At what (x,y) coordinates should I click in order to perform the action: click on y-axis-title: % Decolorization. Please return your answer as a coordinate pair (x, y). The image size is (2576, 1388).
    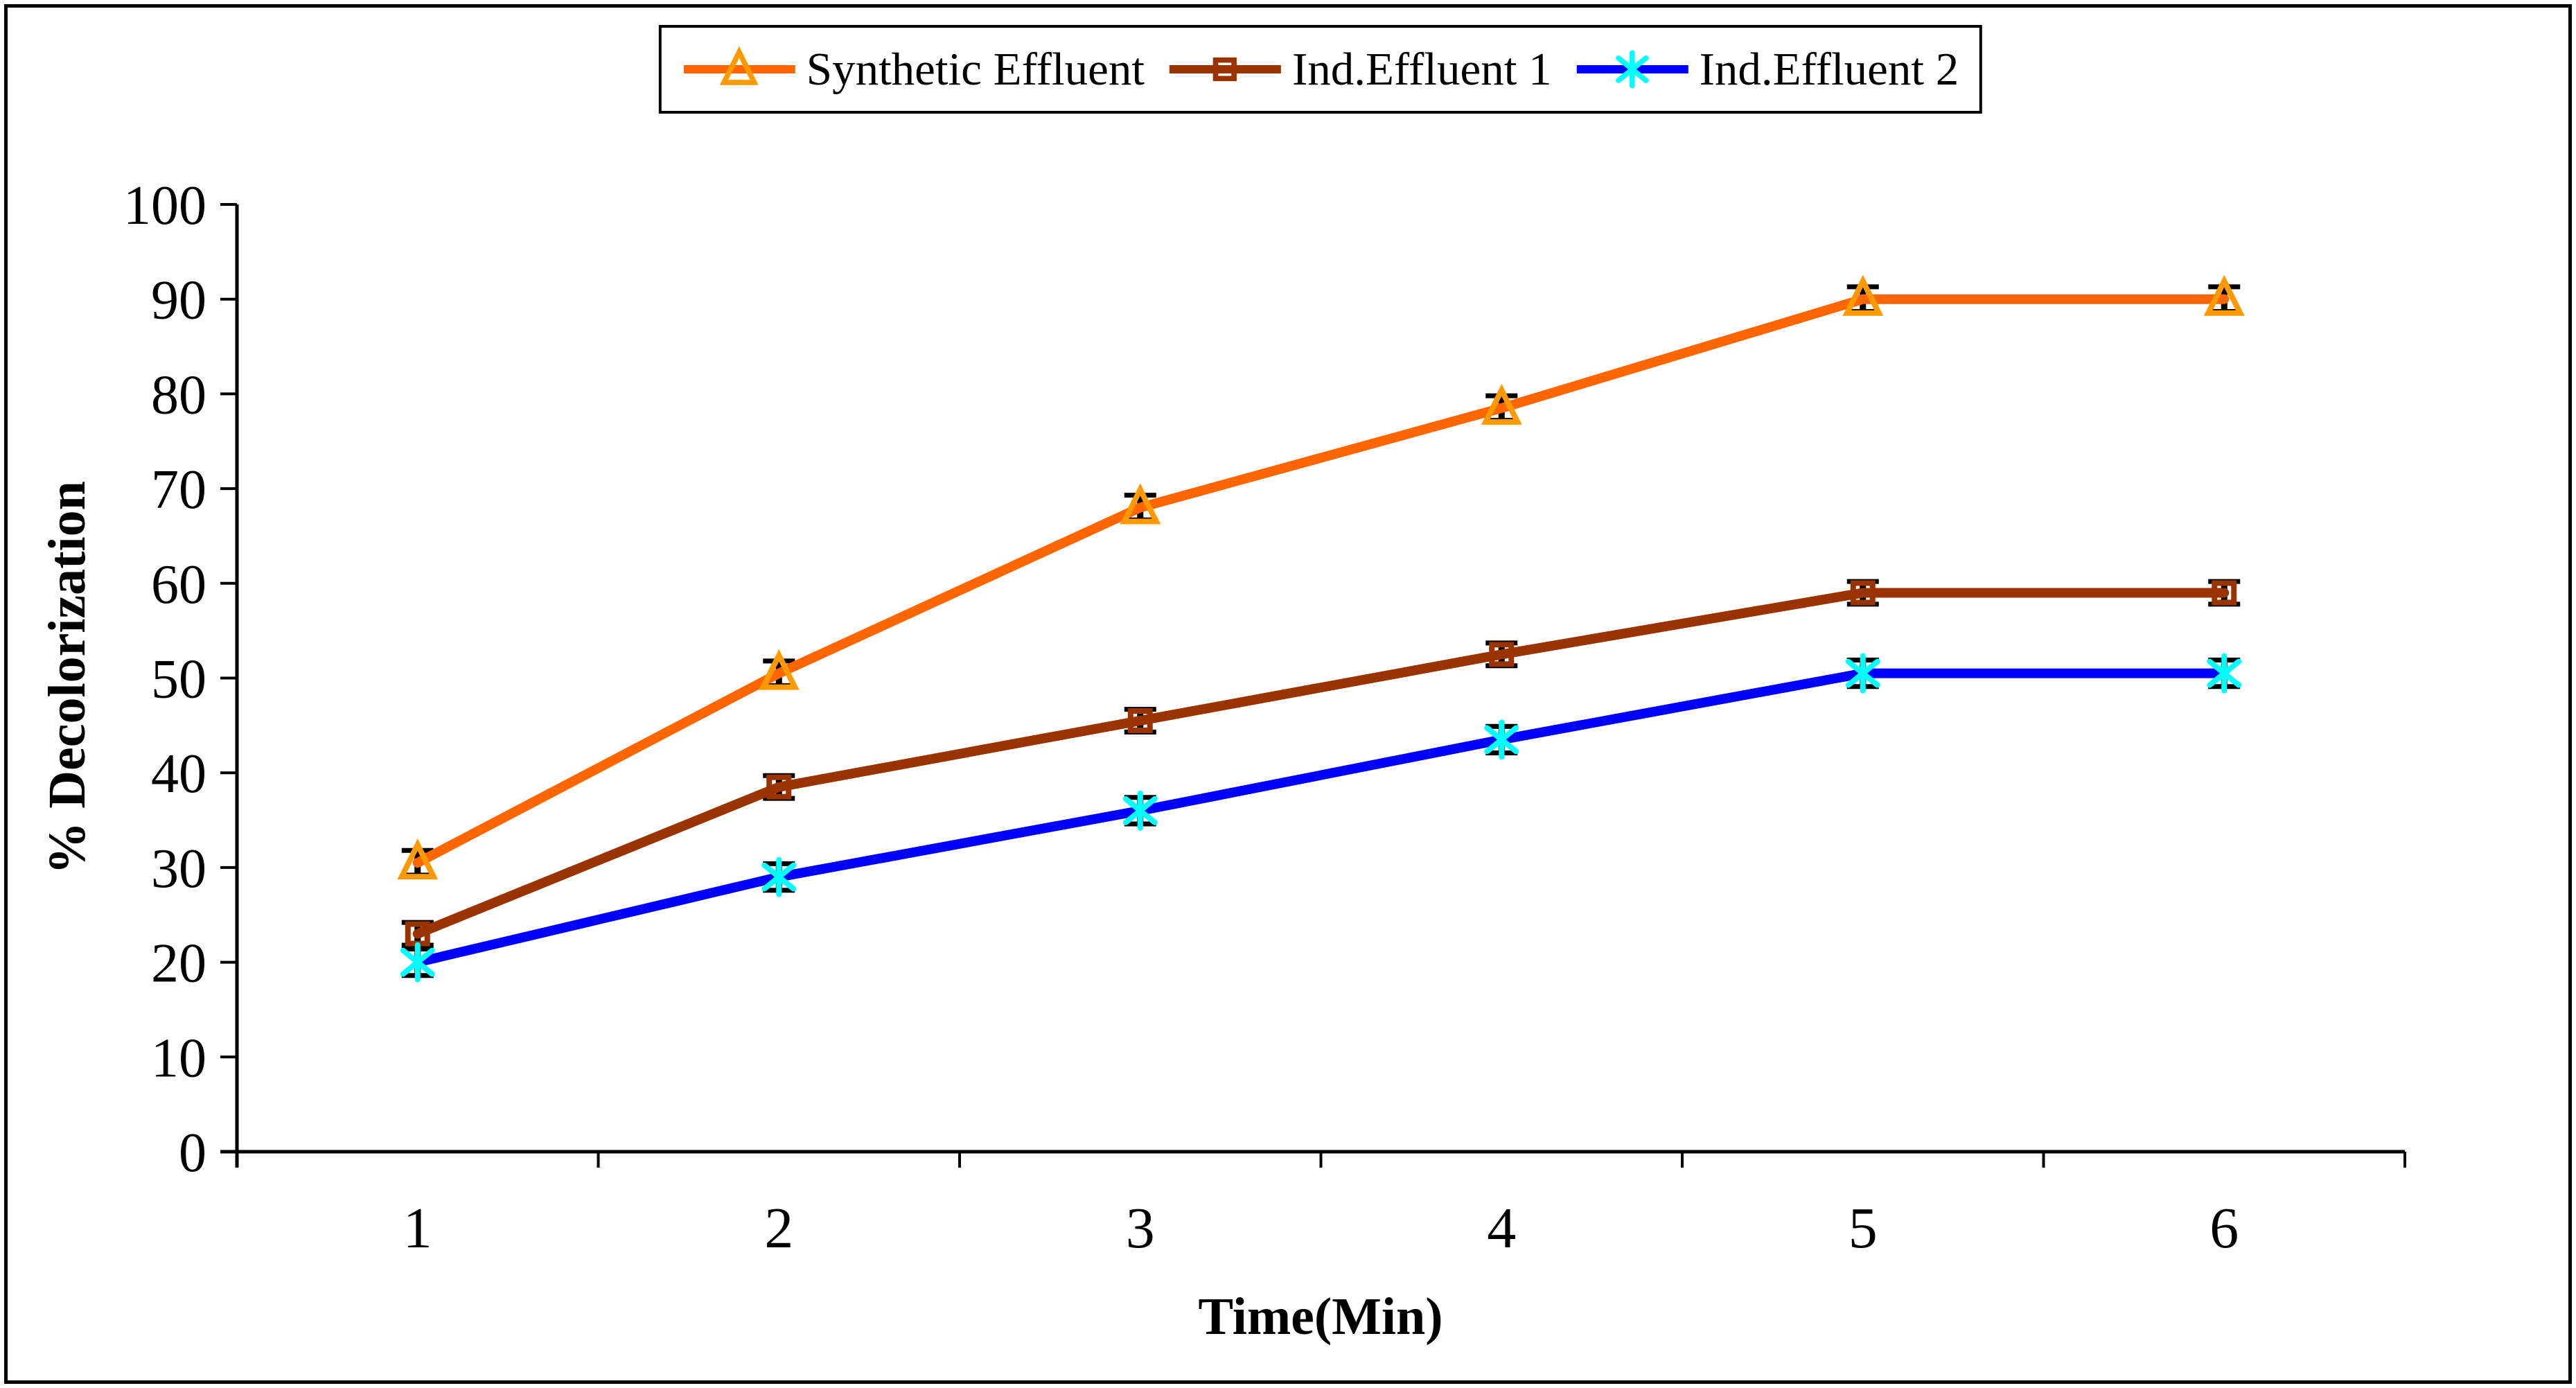
    Looking at the image, I should click on (67, 678).